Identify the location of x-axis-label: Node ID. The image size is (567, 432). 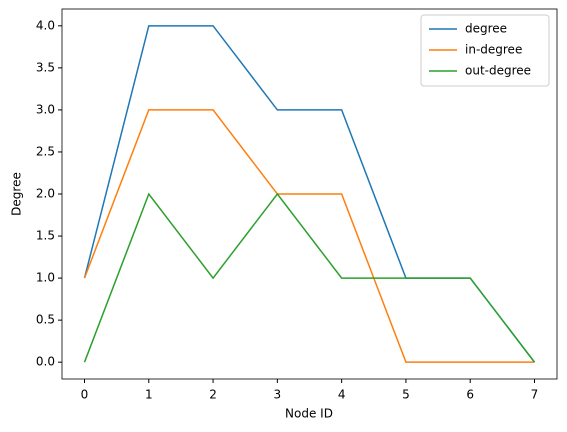
(309, 414).